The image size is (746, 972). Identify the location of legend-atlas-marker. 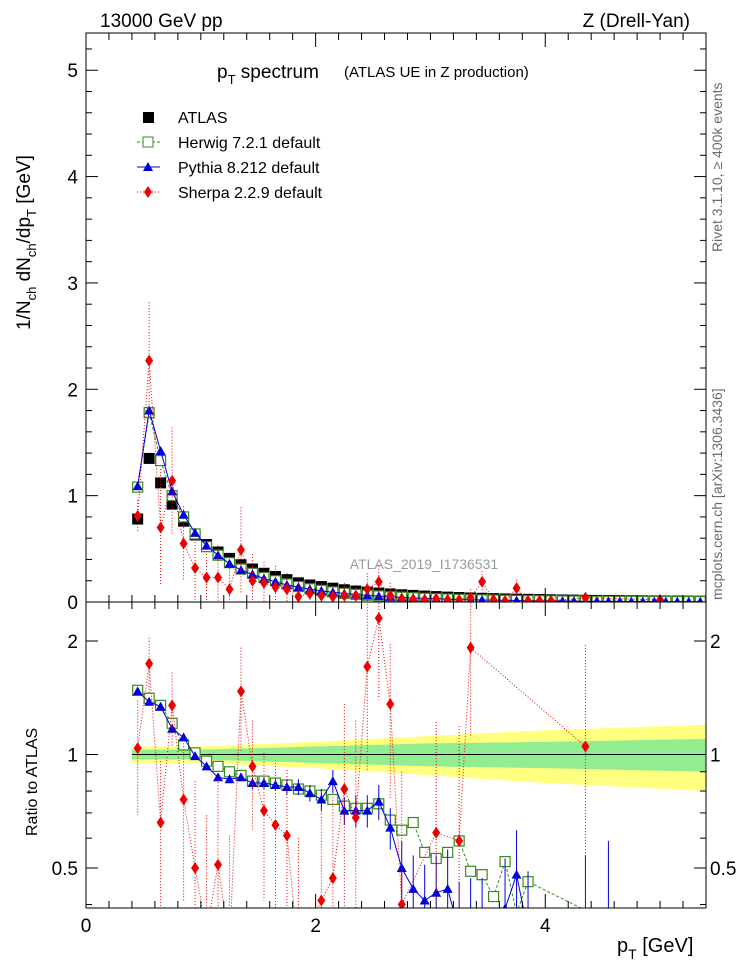
(148, 117).